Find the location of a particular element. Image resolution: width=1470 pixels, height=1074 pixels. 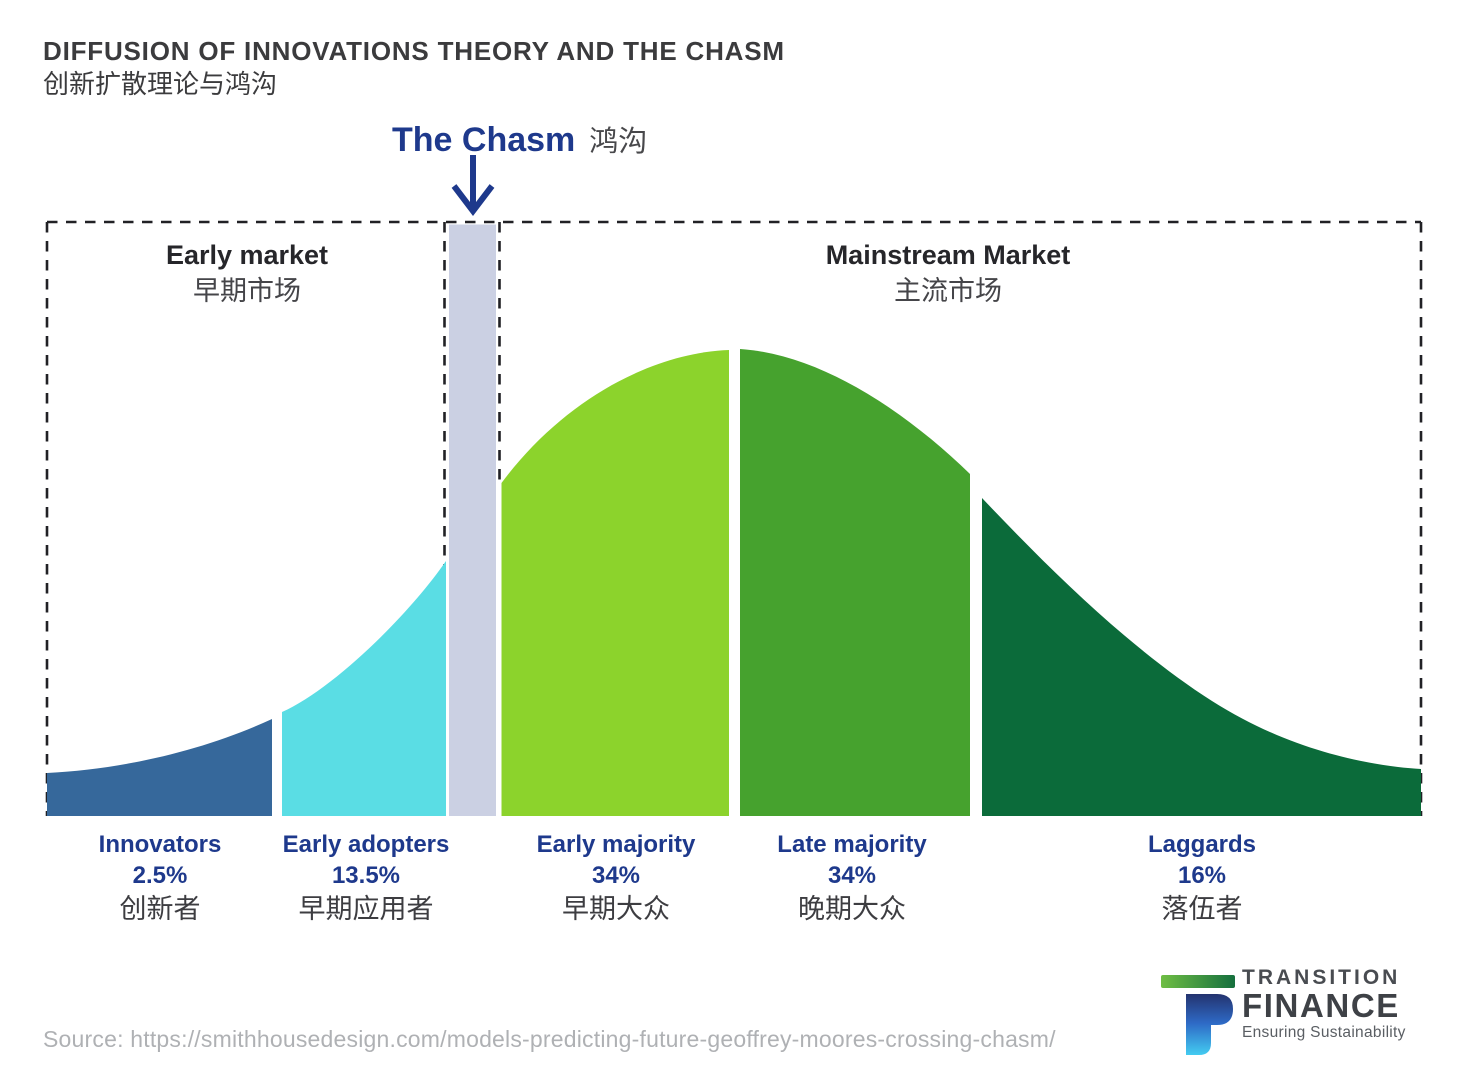

segment-percentage: 13.5% is located at coordinates (366, 875).